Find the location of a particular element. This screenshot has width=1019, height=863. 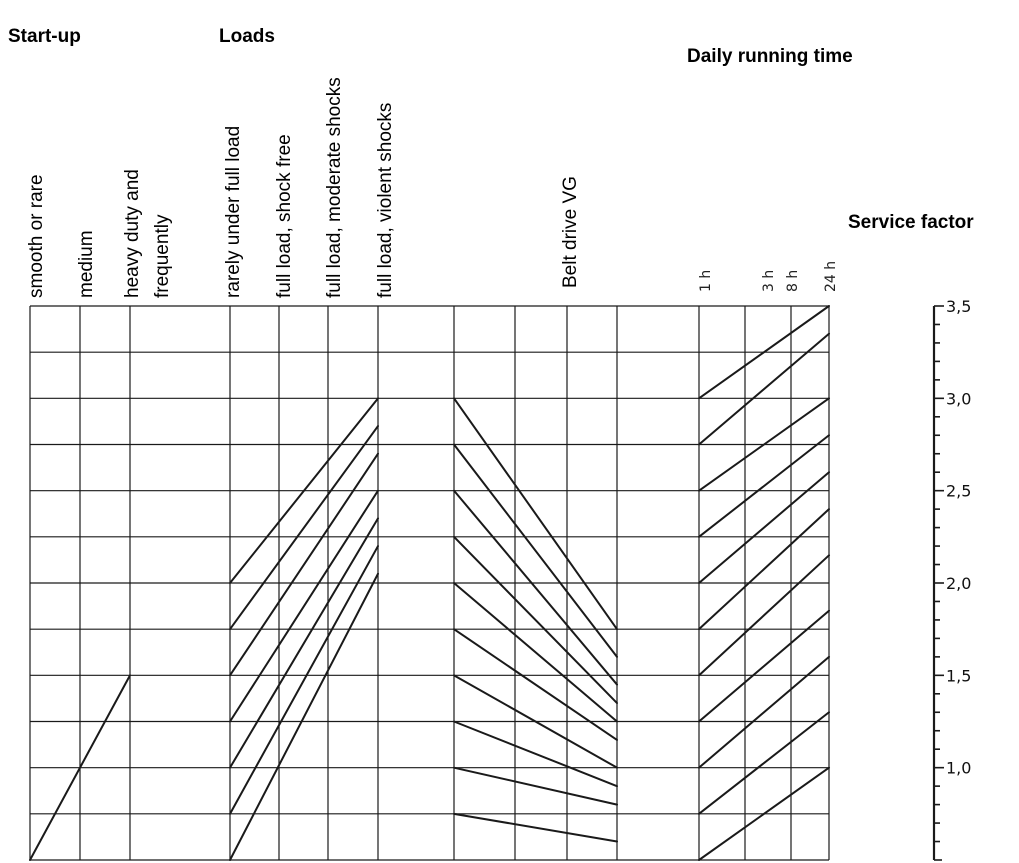

scale-label: 2,0 is located at coordinates (958, 583).